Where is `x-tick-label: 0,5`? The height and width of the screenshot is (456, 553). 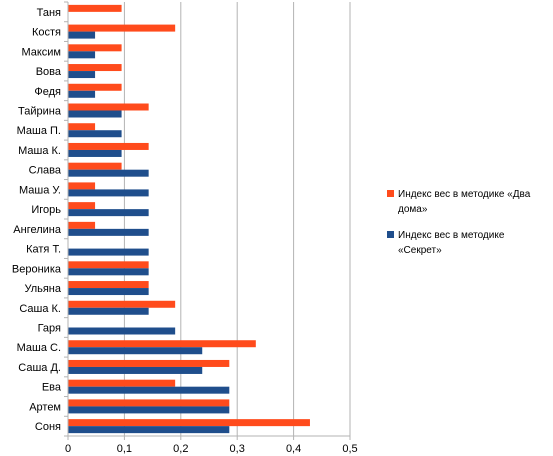
x-tick-label: 0,5 is located at coordinates (349, 449).